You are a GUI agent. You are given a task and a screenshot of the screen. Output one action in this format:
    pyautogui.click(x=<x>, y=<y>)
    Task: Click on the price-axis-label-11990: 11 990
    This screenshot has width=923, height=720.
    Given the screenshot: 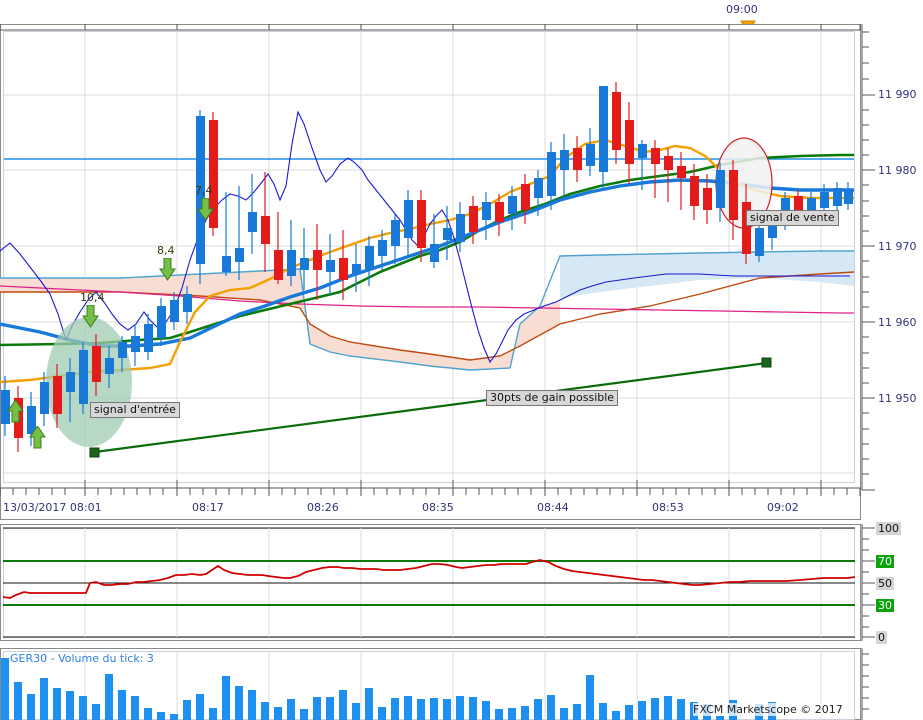 What is the action you would take?
    pyautogui.click(x=897, y=94)
    